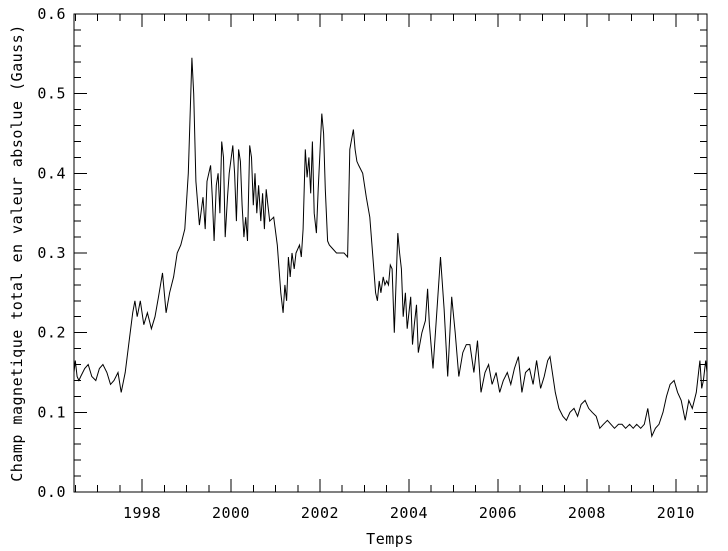 This screenshot has height=551, width=728. I want to click on x-tick-label: 2004, so click(409, 513).